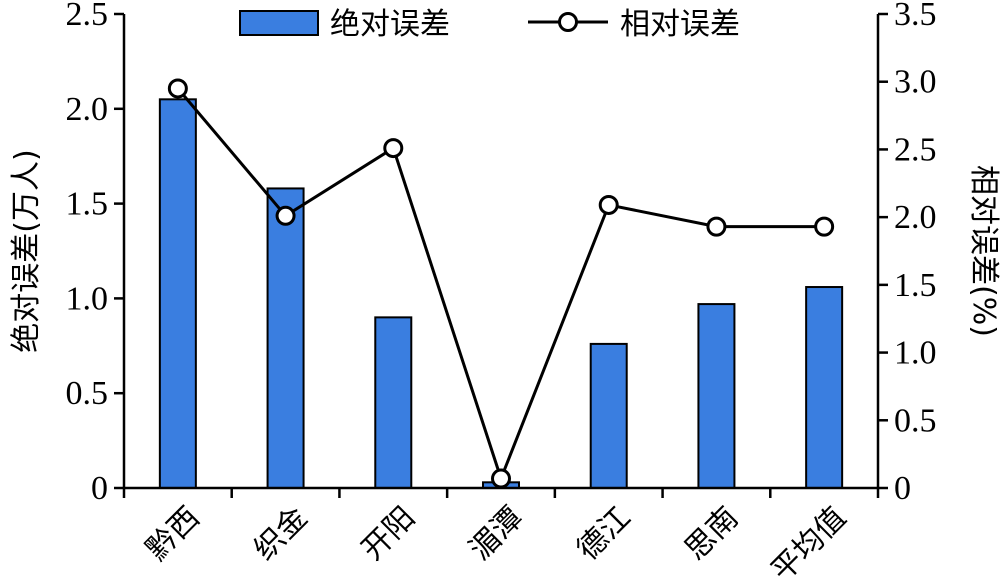 The image size is (1000, 587). I want to click on left-tick-label: 1.5, so click(87, 204).